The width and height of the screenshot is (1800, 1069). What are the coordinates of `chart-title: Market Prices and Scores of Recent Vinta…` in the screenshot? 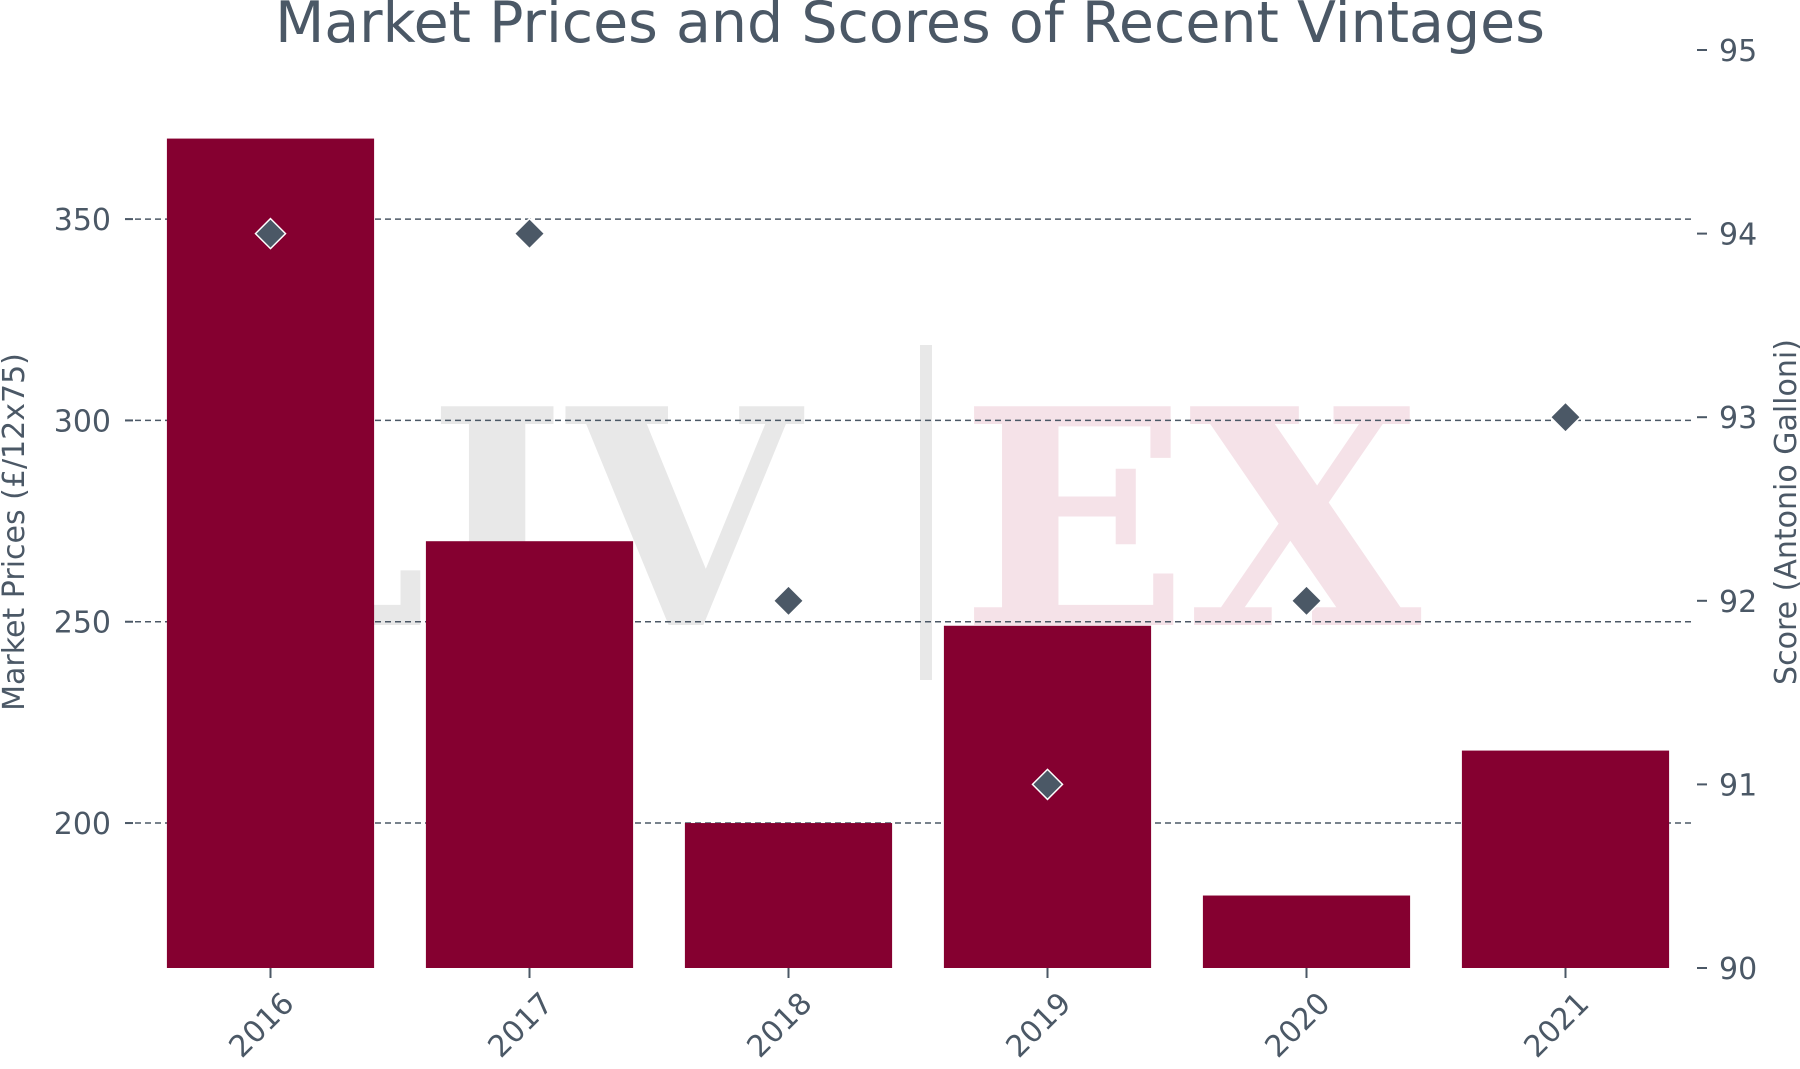 It's located at (910, 28).